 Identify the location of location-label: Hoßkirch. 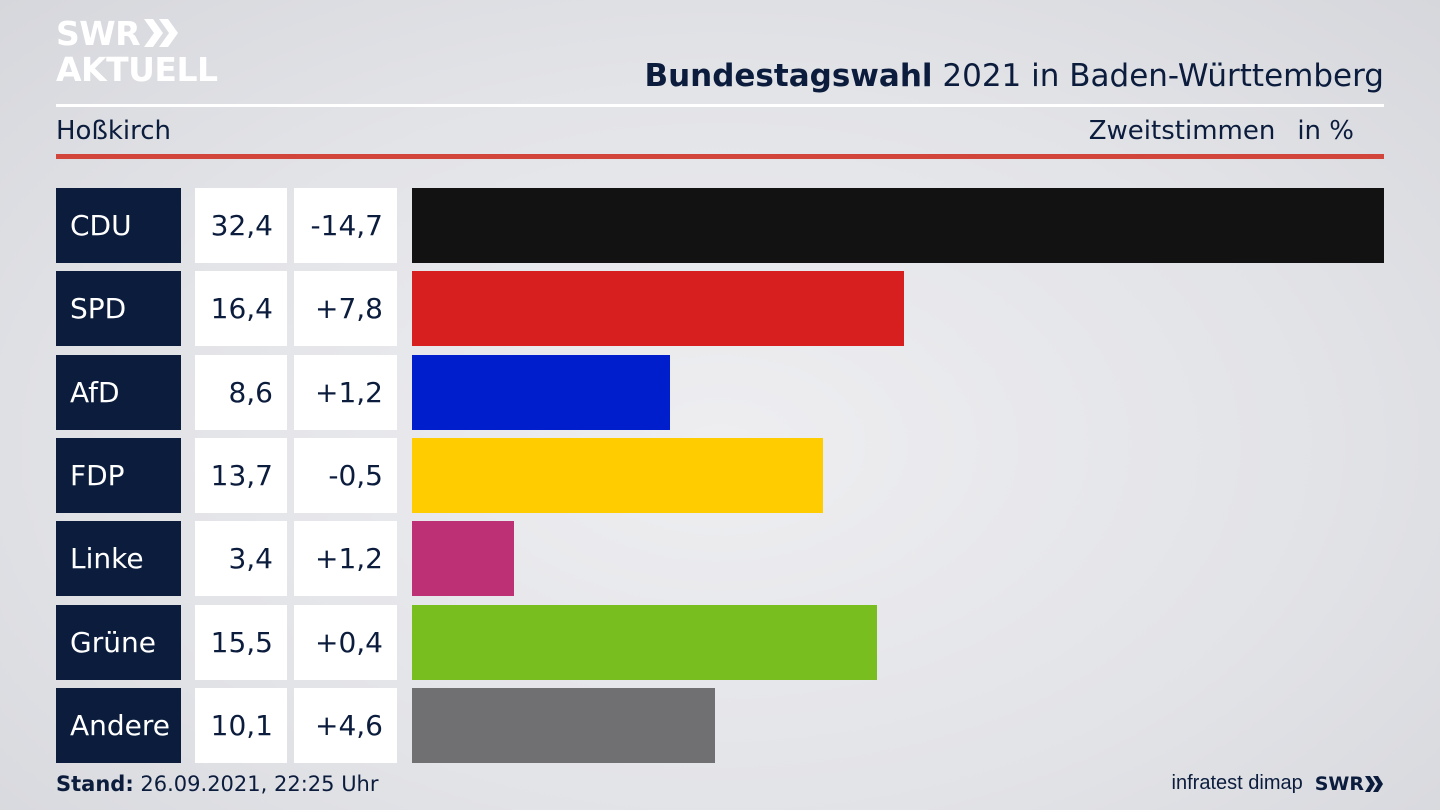
(114, 131).